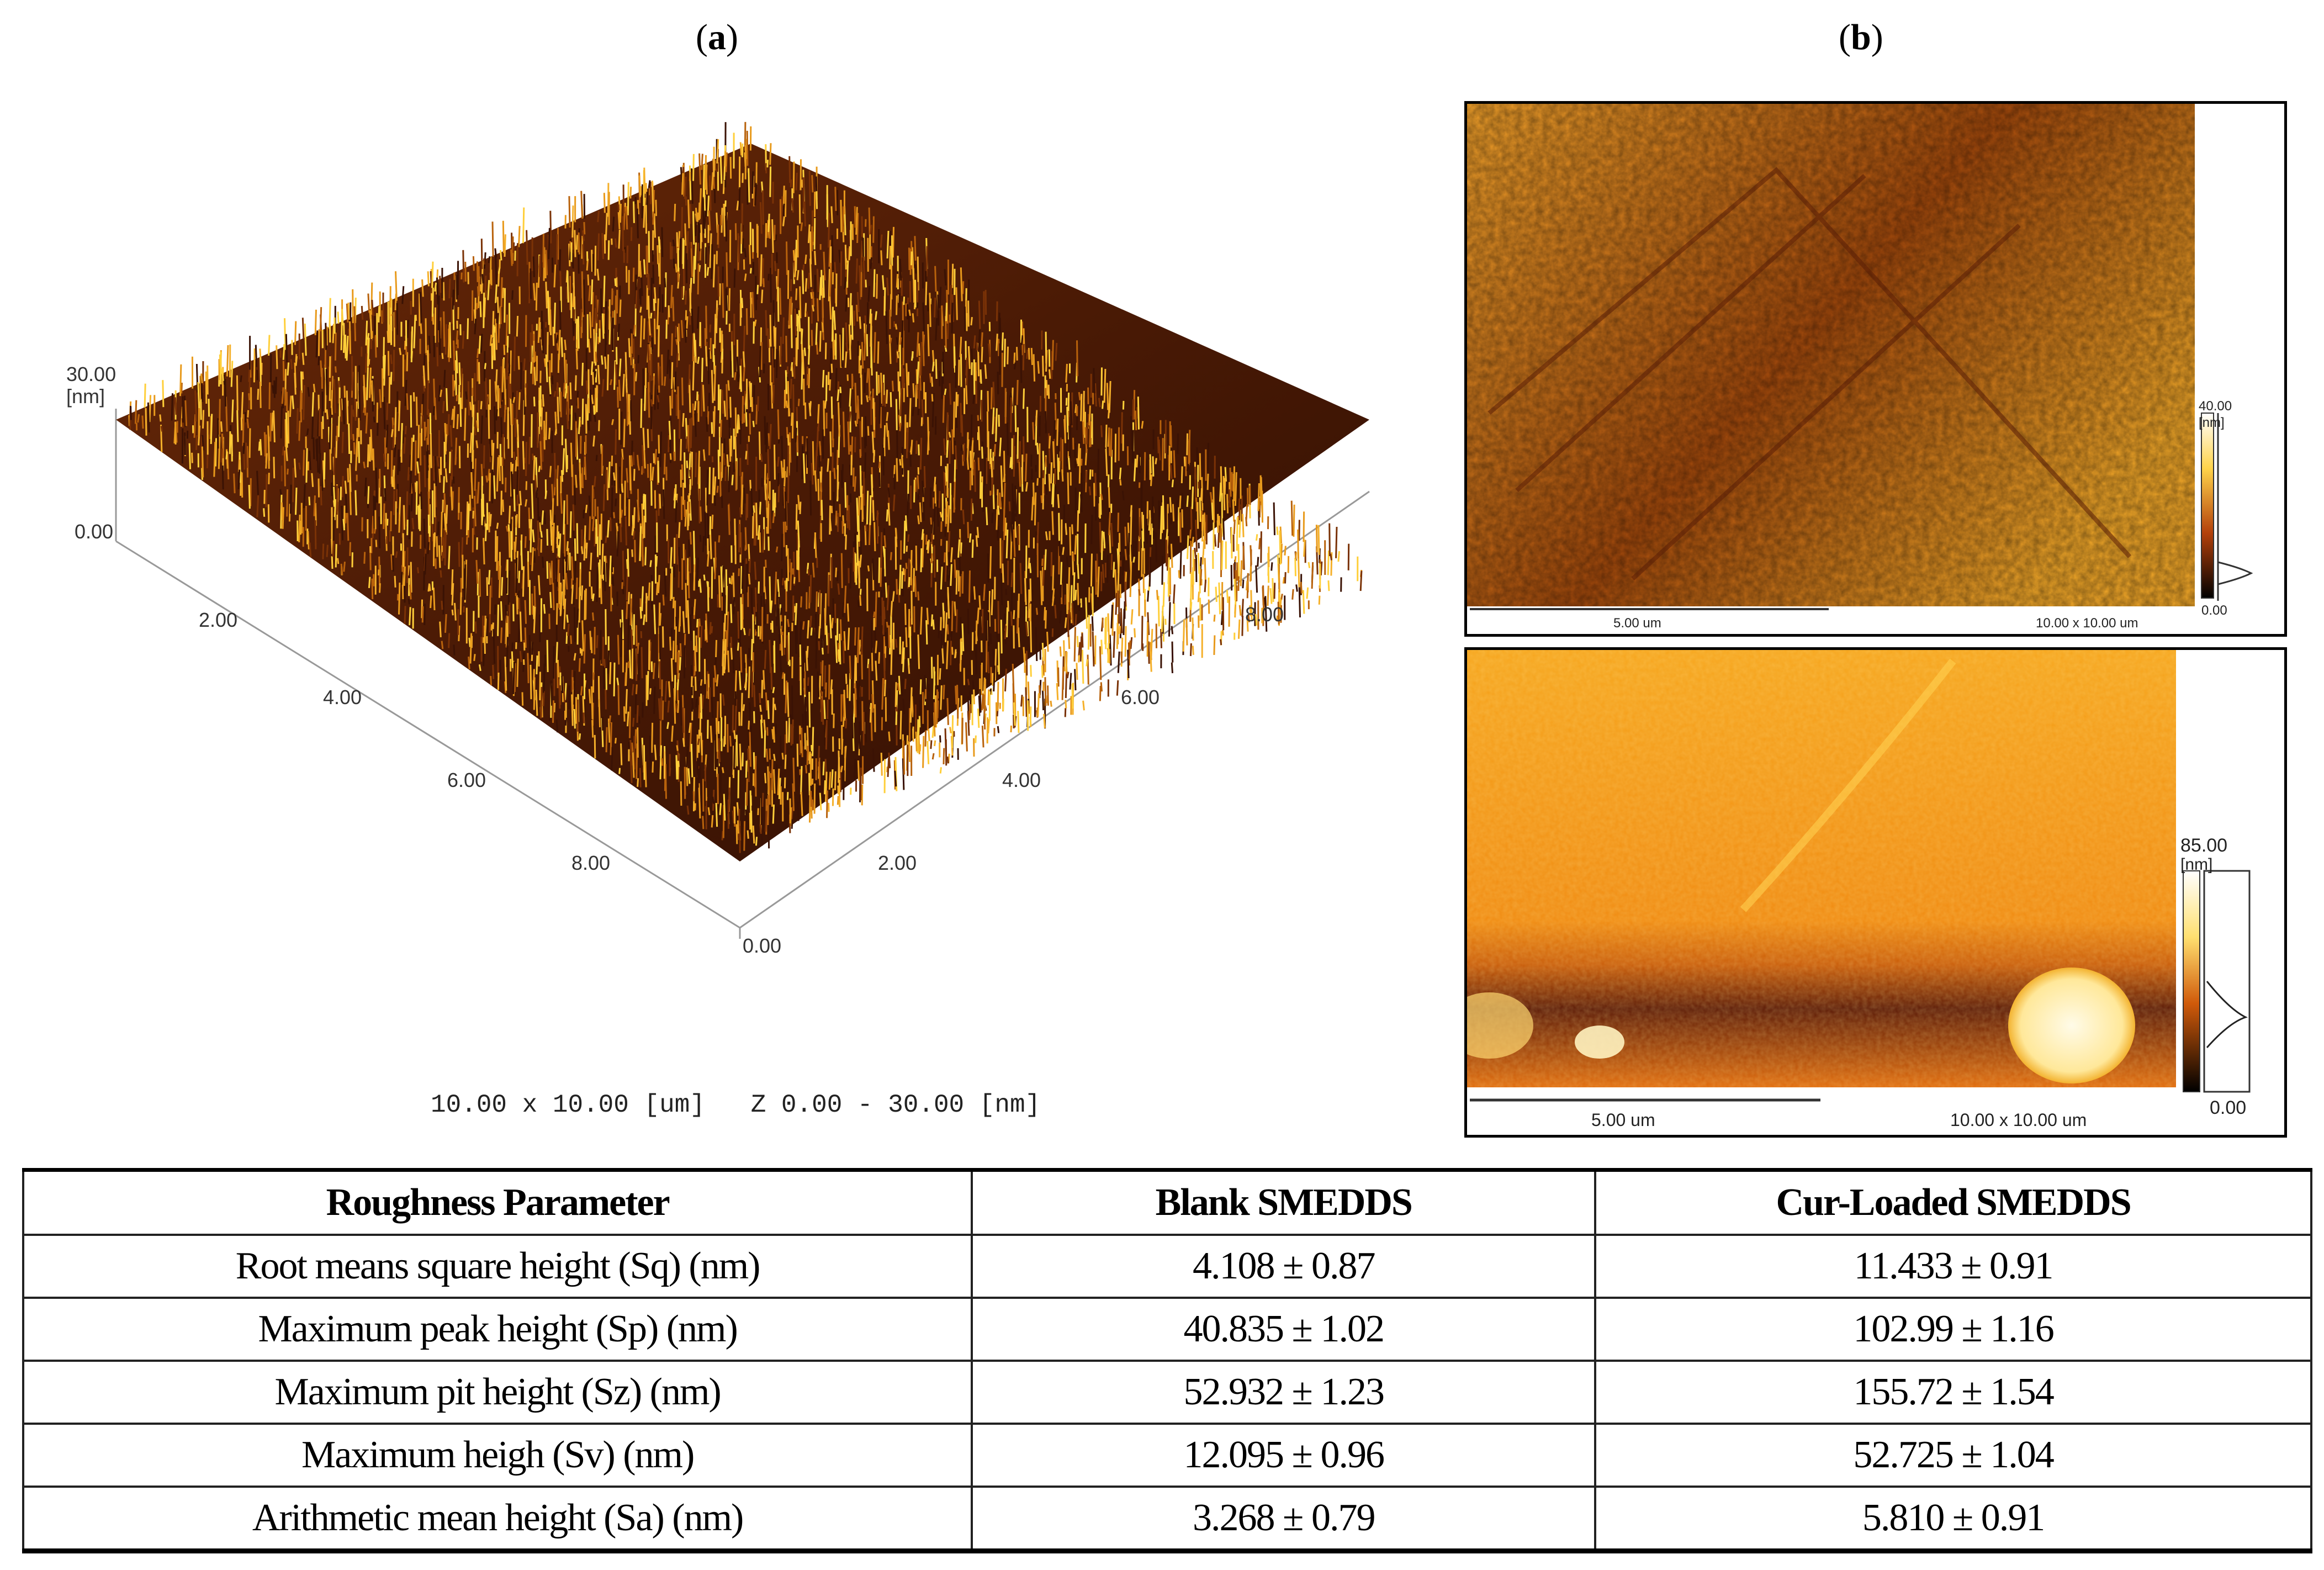 The width and height of the screenshot is (2324, 1570). I want to click on z-min-label: 0.00, so click(94, 531).